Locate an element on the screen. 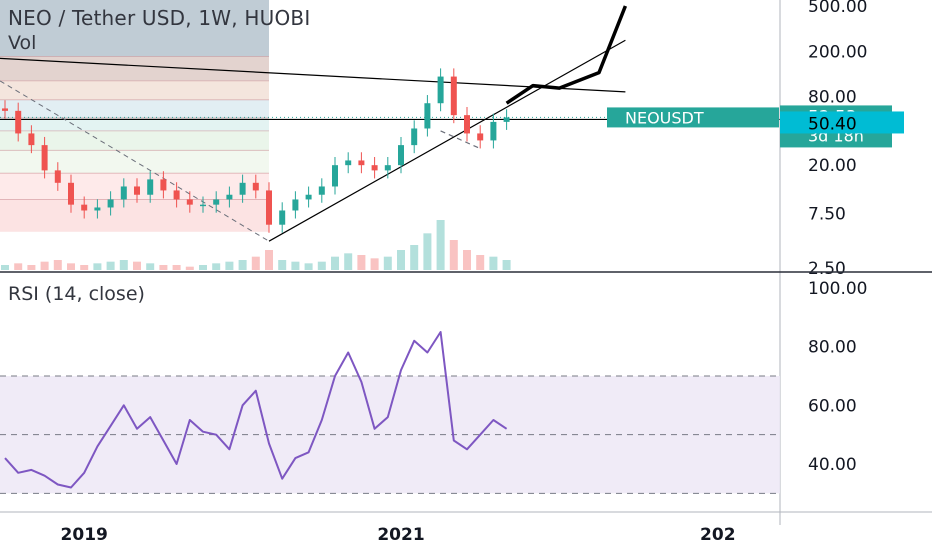  price-tick-label: 2.50 is located at coordinates (827, 269).